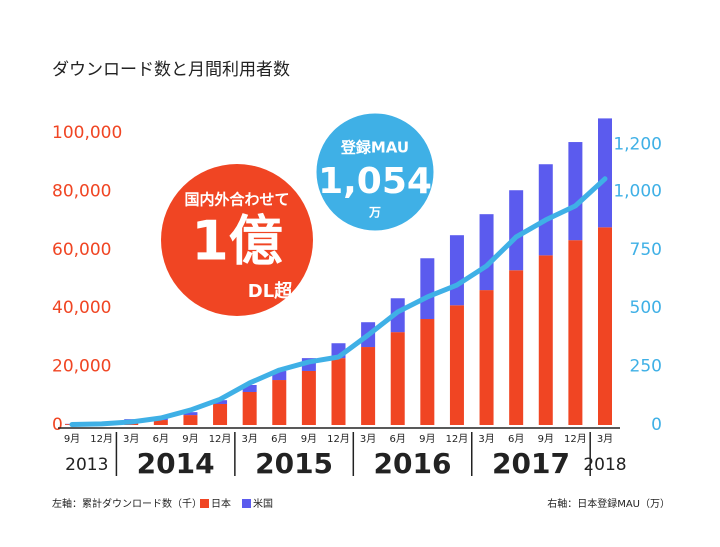  I want to click on y-tick-label: 40,000, so click(81, 308).